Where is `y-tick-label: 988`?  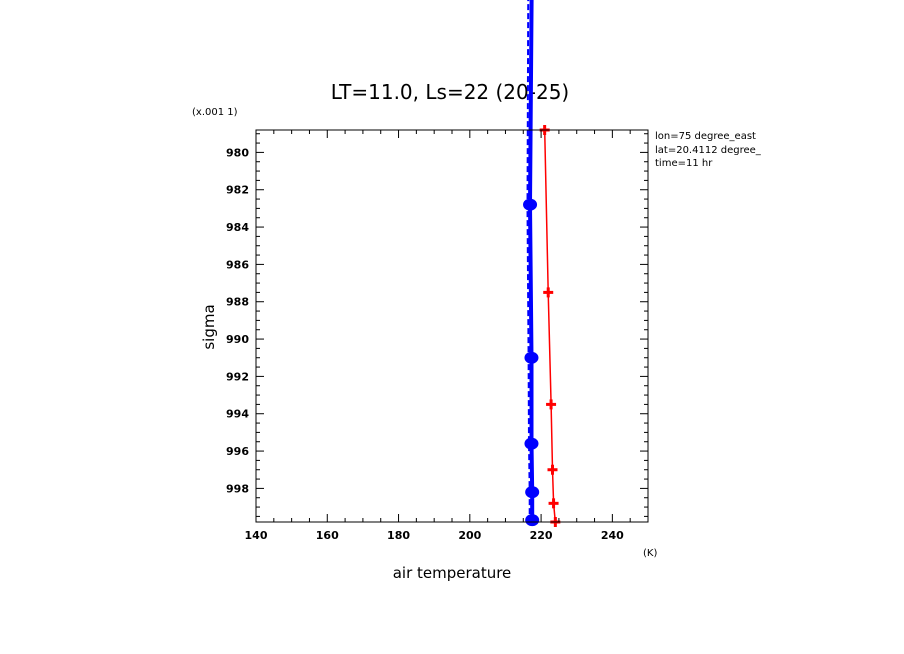
y-tick-label: 988 is located at coordinates (237, 302).